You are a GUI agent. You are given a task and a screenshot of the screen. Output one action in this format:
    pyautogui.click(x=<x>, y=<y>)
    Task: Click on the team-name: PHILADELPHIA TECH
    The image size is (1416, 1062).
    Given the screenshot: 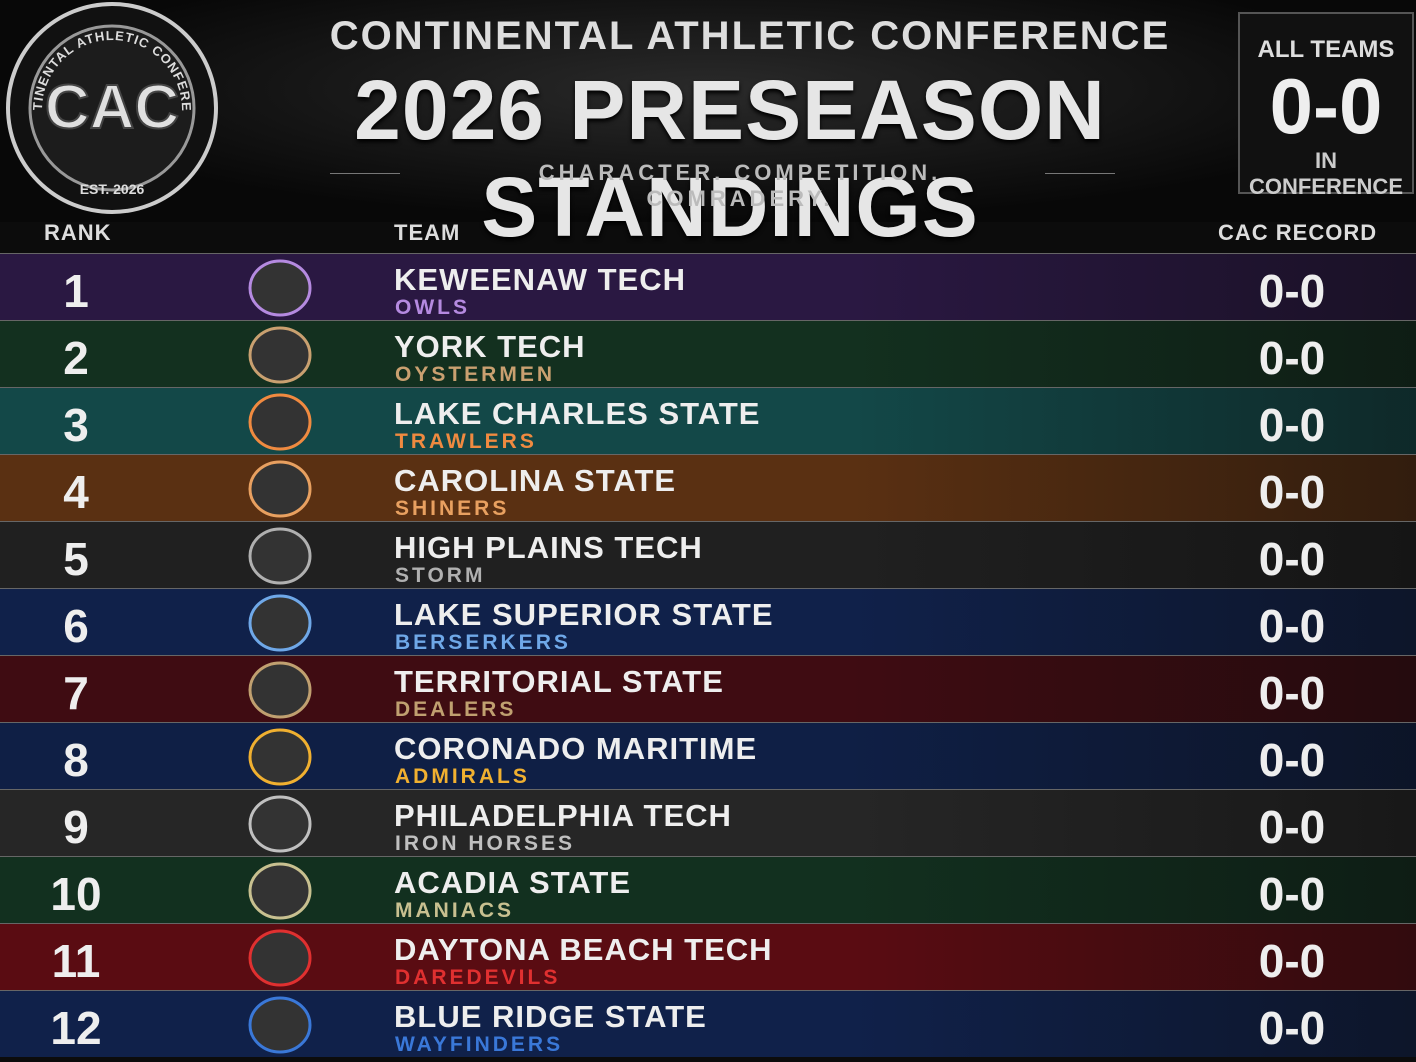 What is the action you would take?
    pyautogui.click(x=563, y=815)
    